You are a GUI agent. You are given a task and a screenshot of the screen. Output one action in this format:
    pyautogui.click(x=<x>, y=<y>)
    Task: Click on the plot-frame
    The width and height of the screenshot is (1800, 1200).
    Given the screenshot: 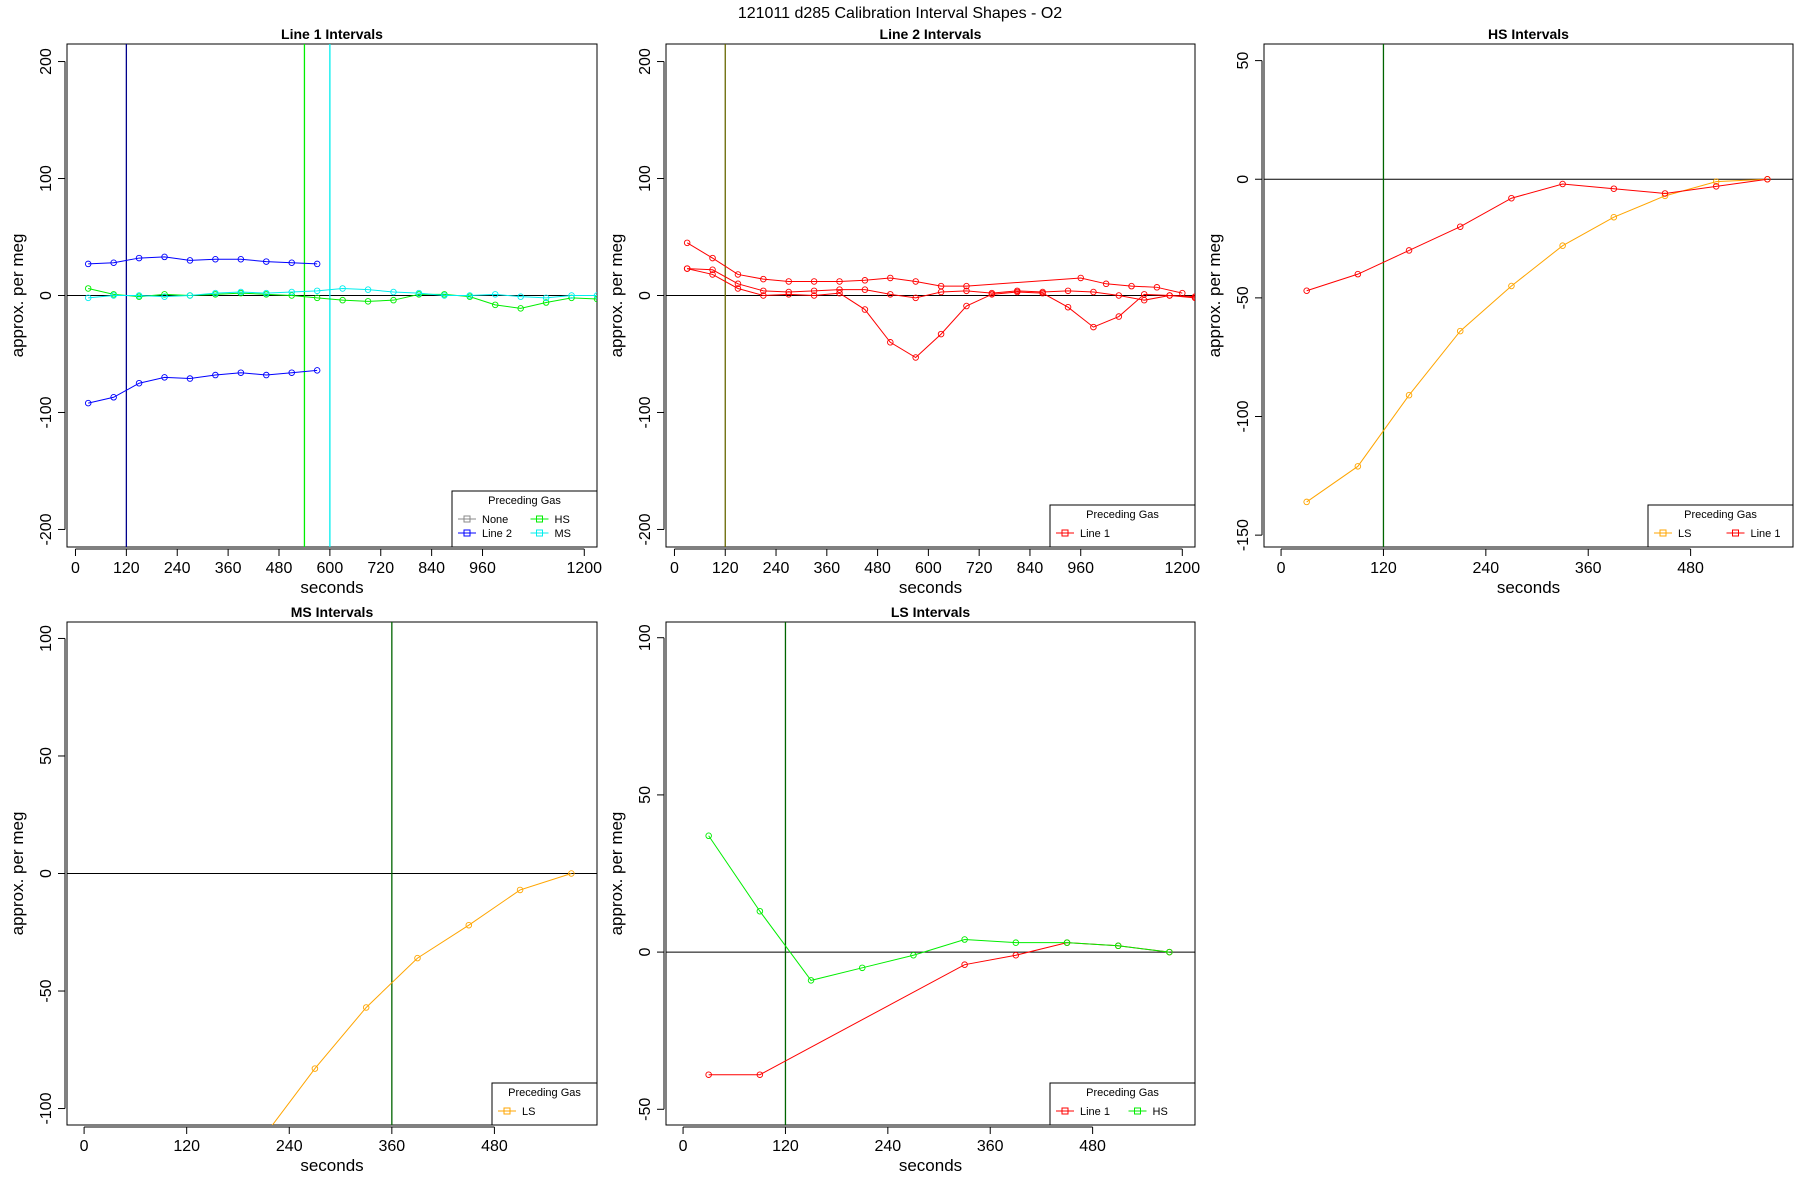 What is the action you would take?
    pyautogui.click(x=1528, y=295)
    